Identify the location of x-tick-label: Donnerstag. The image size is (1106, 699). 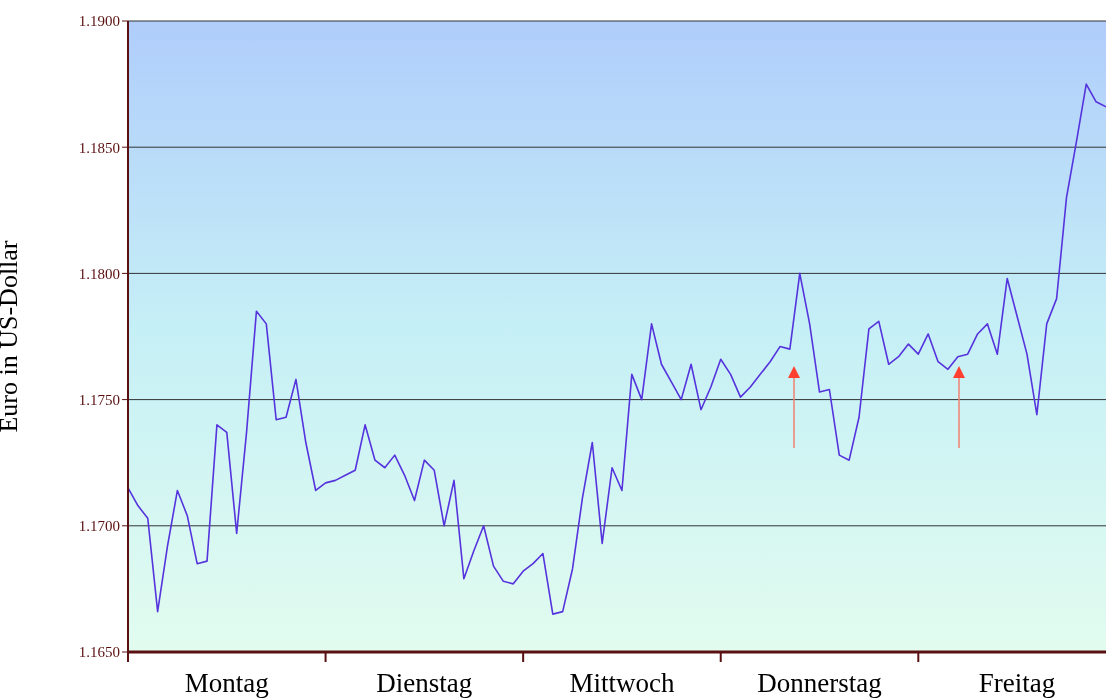
(819, 683).